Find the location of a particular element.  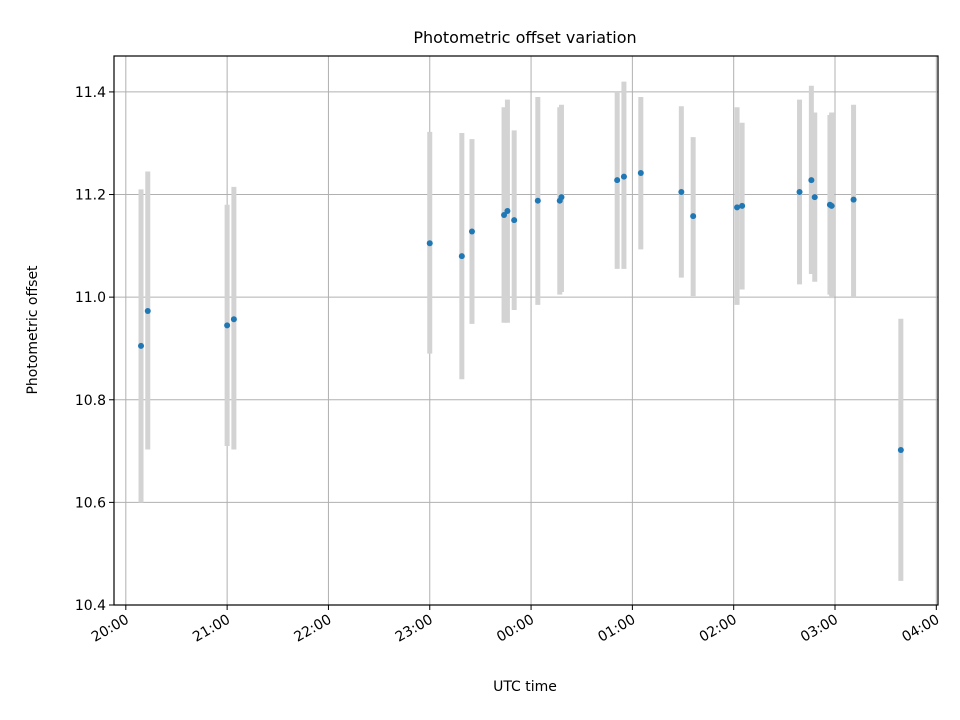

y-tick-label: 10.6 is located at coordinates (90, 503).